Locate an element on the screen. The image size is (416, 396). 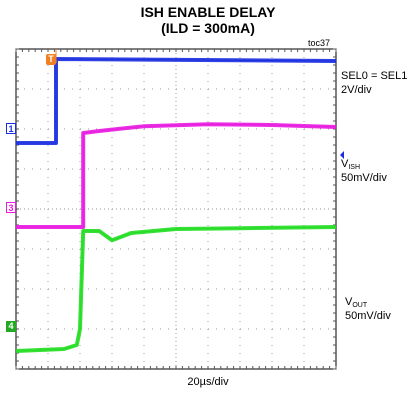
ch3-label: VISH is located at coordinates (350, 166).